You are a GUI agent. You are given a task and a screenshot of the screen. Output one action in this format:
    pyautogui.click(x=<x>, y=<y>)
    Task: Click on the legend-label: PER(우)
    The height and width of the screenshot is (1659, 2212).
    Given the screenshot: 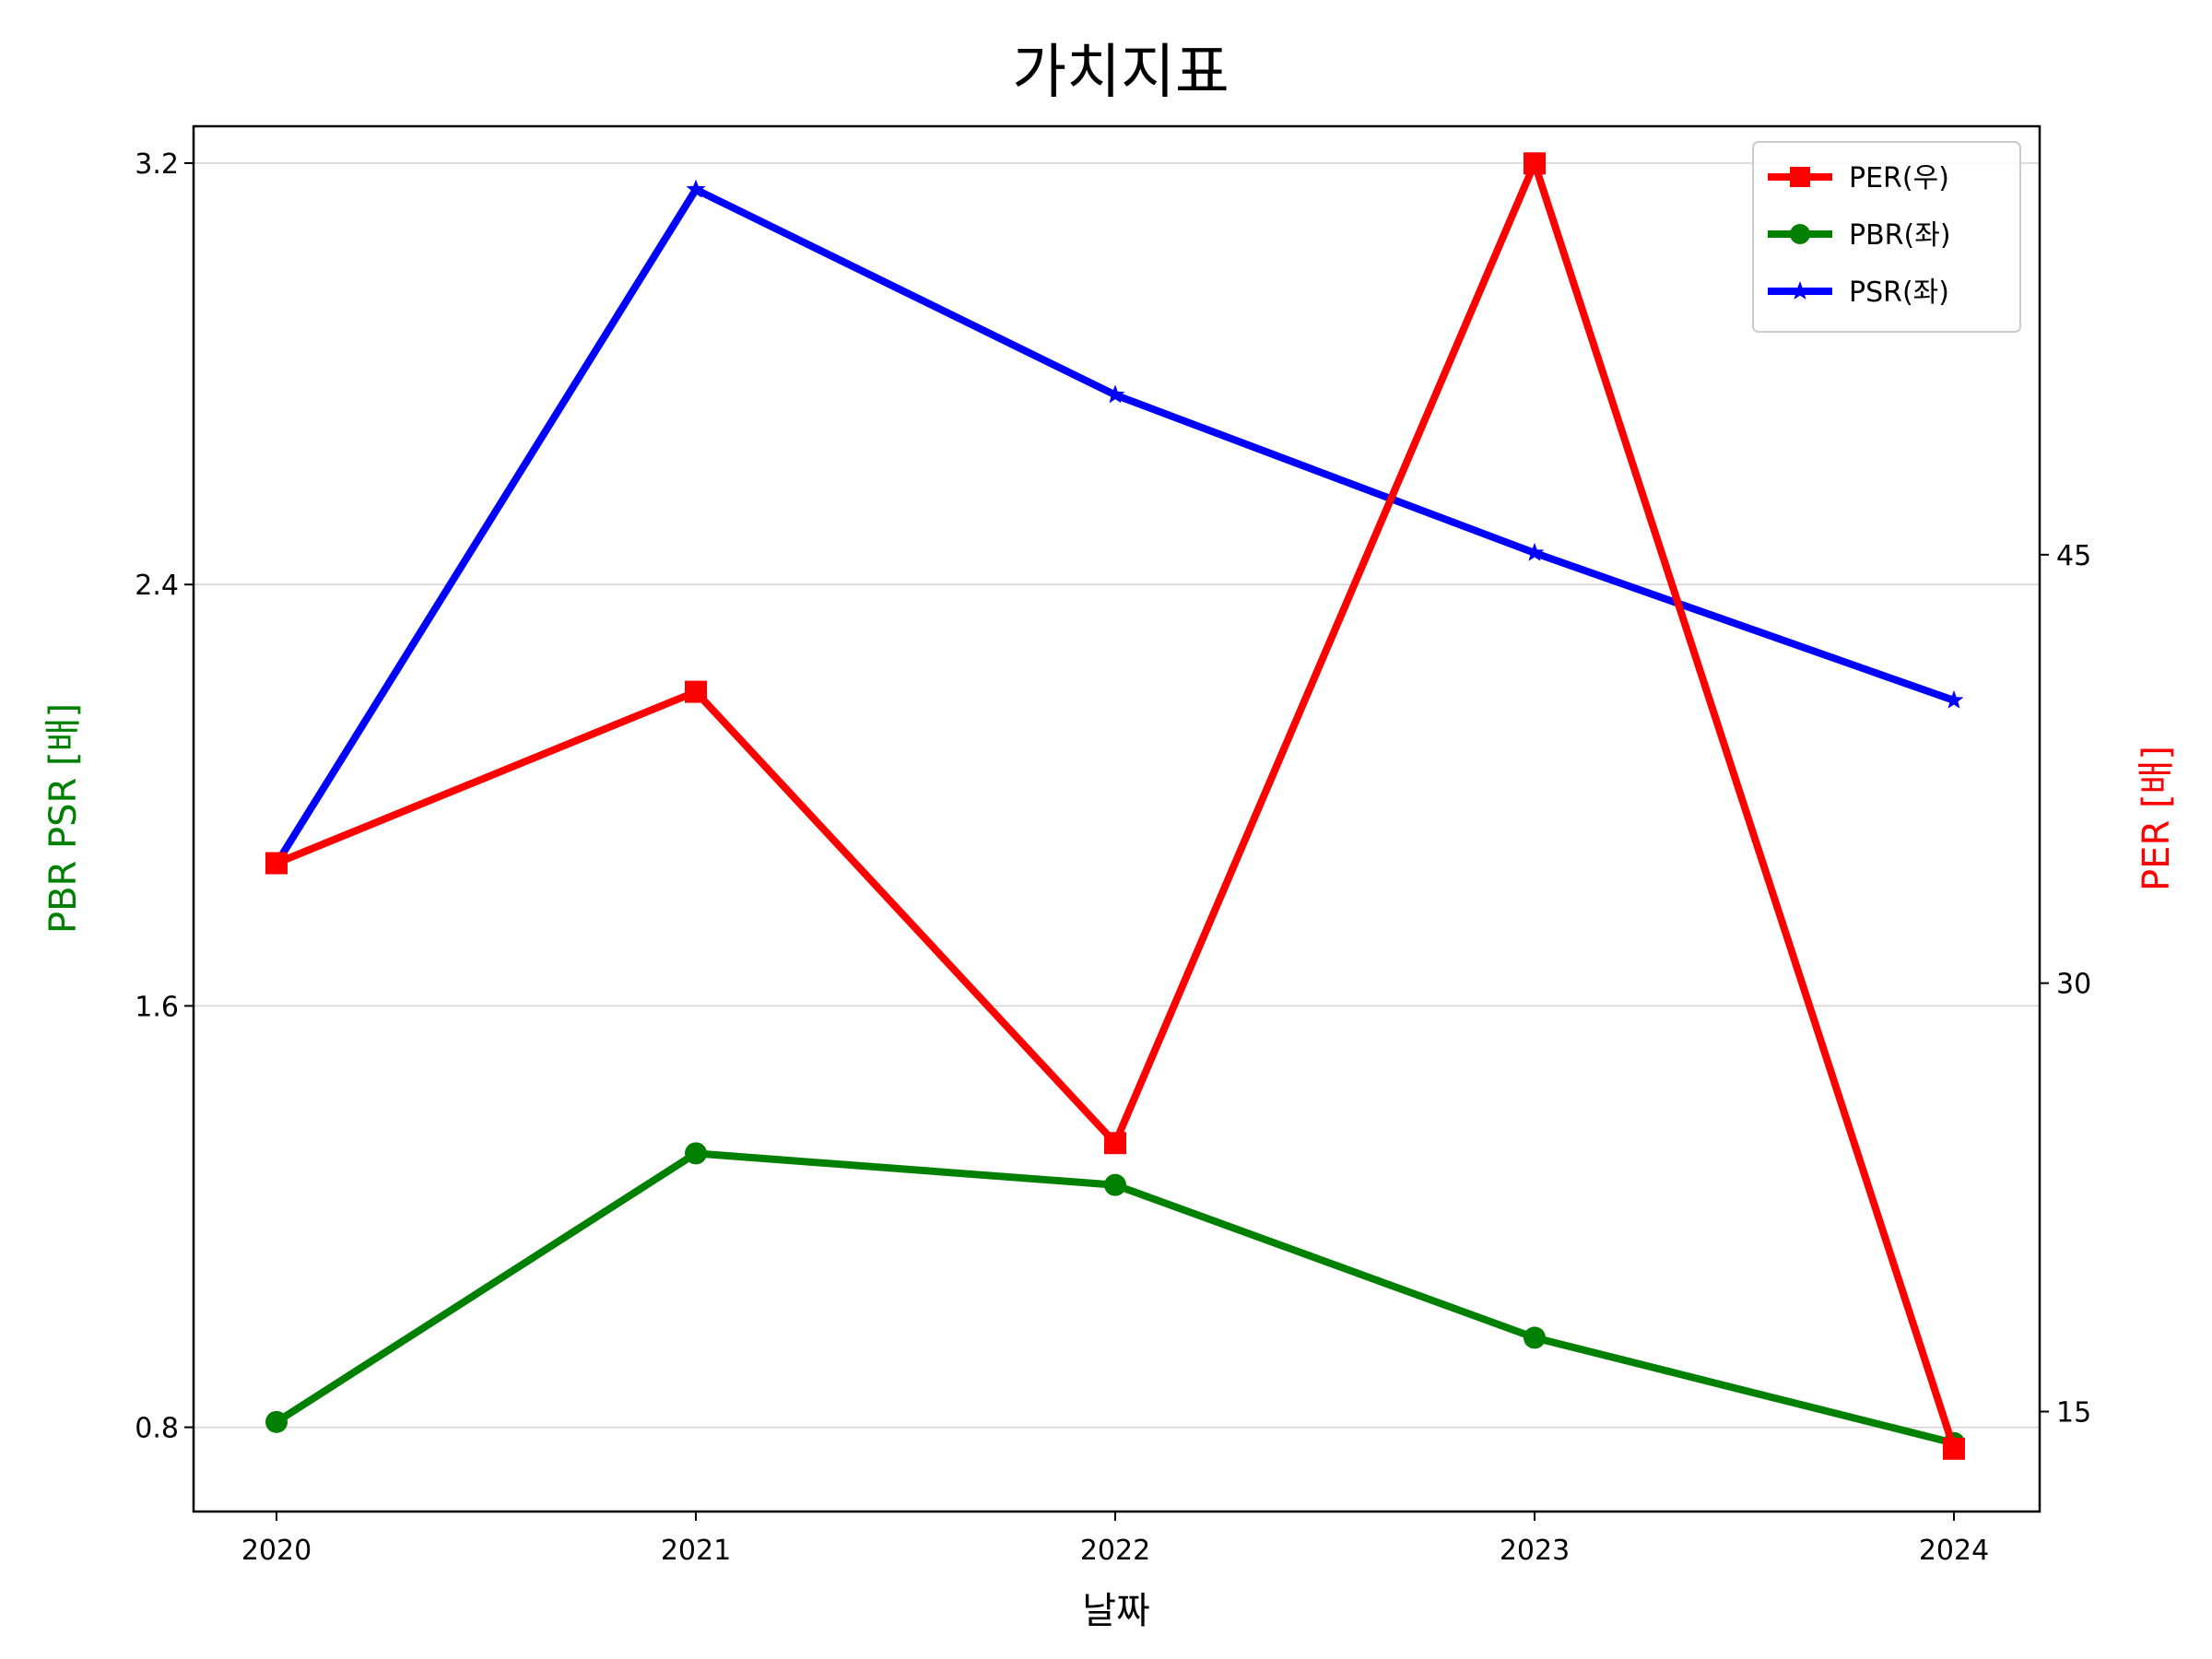 What is the action you would take?
    pyautogui.click(x=1899, y=178)
    